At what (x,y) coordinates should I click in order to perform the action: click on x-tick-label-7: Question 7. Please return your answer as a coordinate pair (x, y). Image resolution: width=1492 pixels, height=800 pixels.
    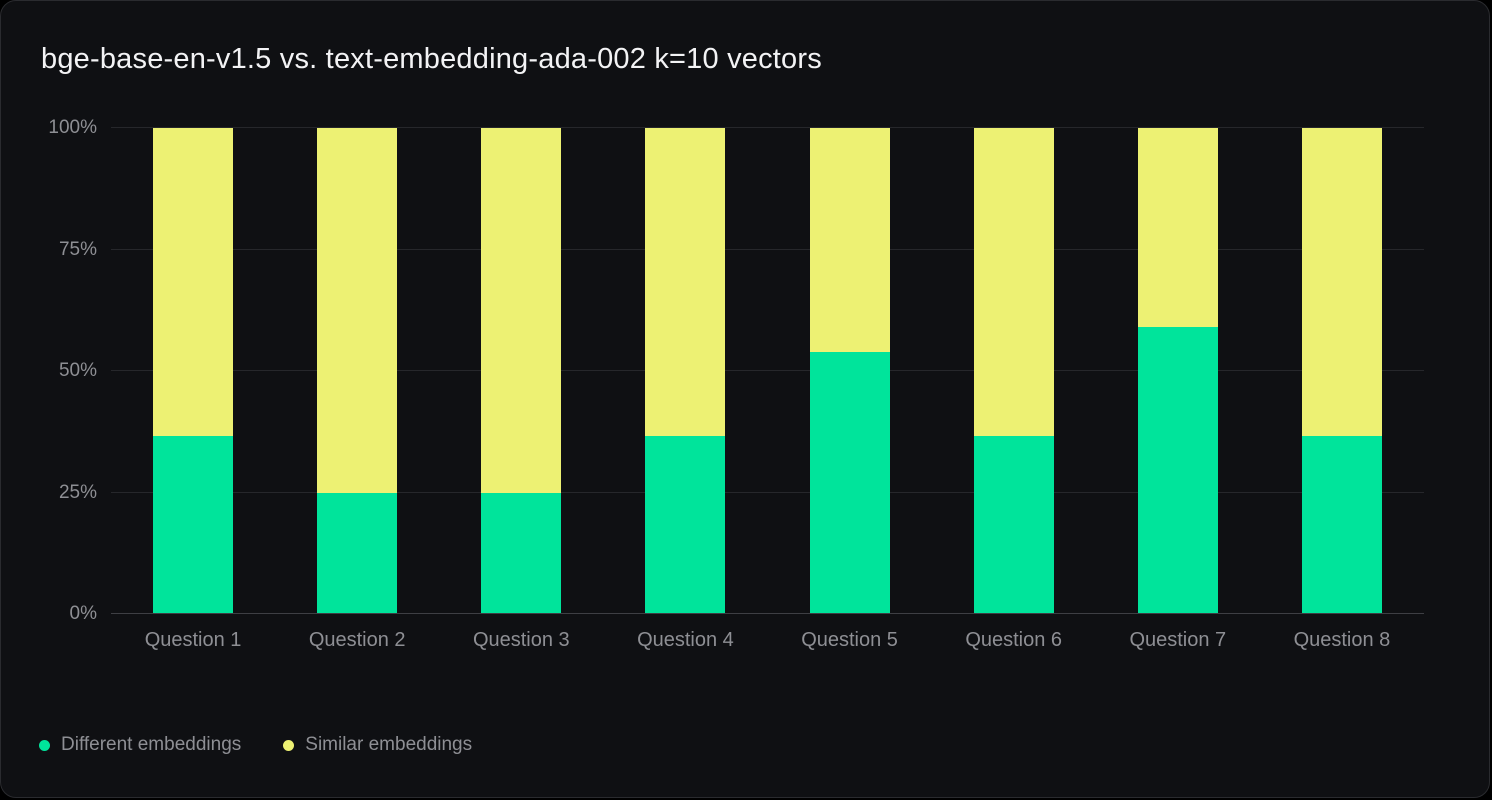
    Looking at the image, I should click on (1178, 640).